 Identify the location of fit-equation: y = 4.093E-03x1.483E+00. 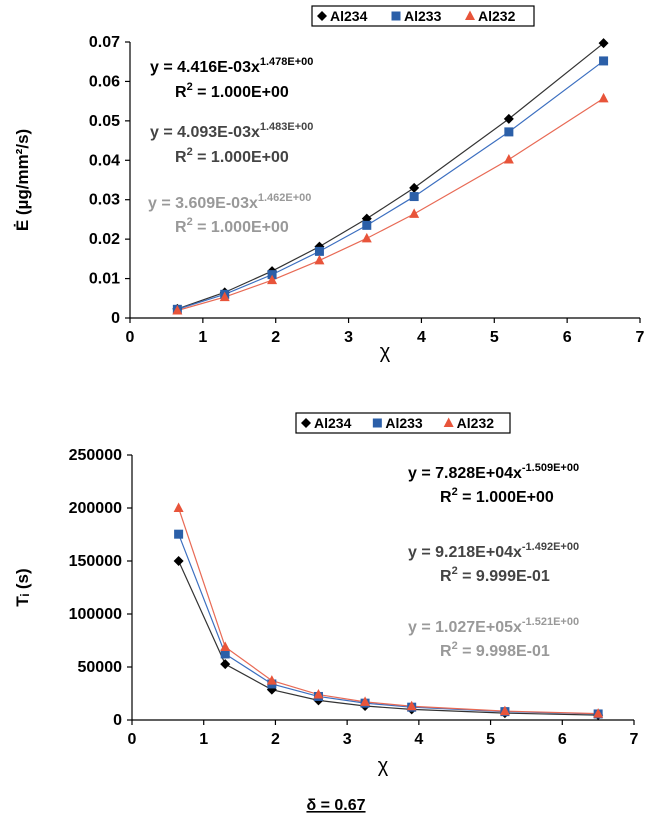
(231, 131).